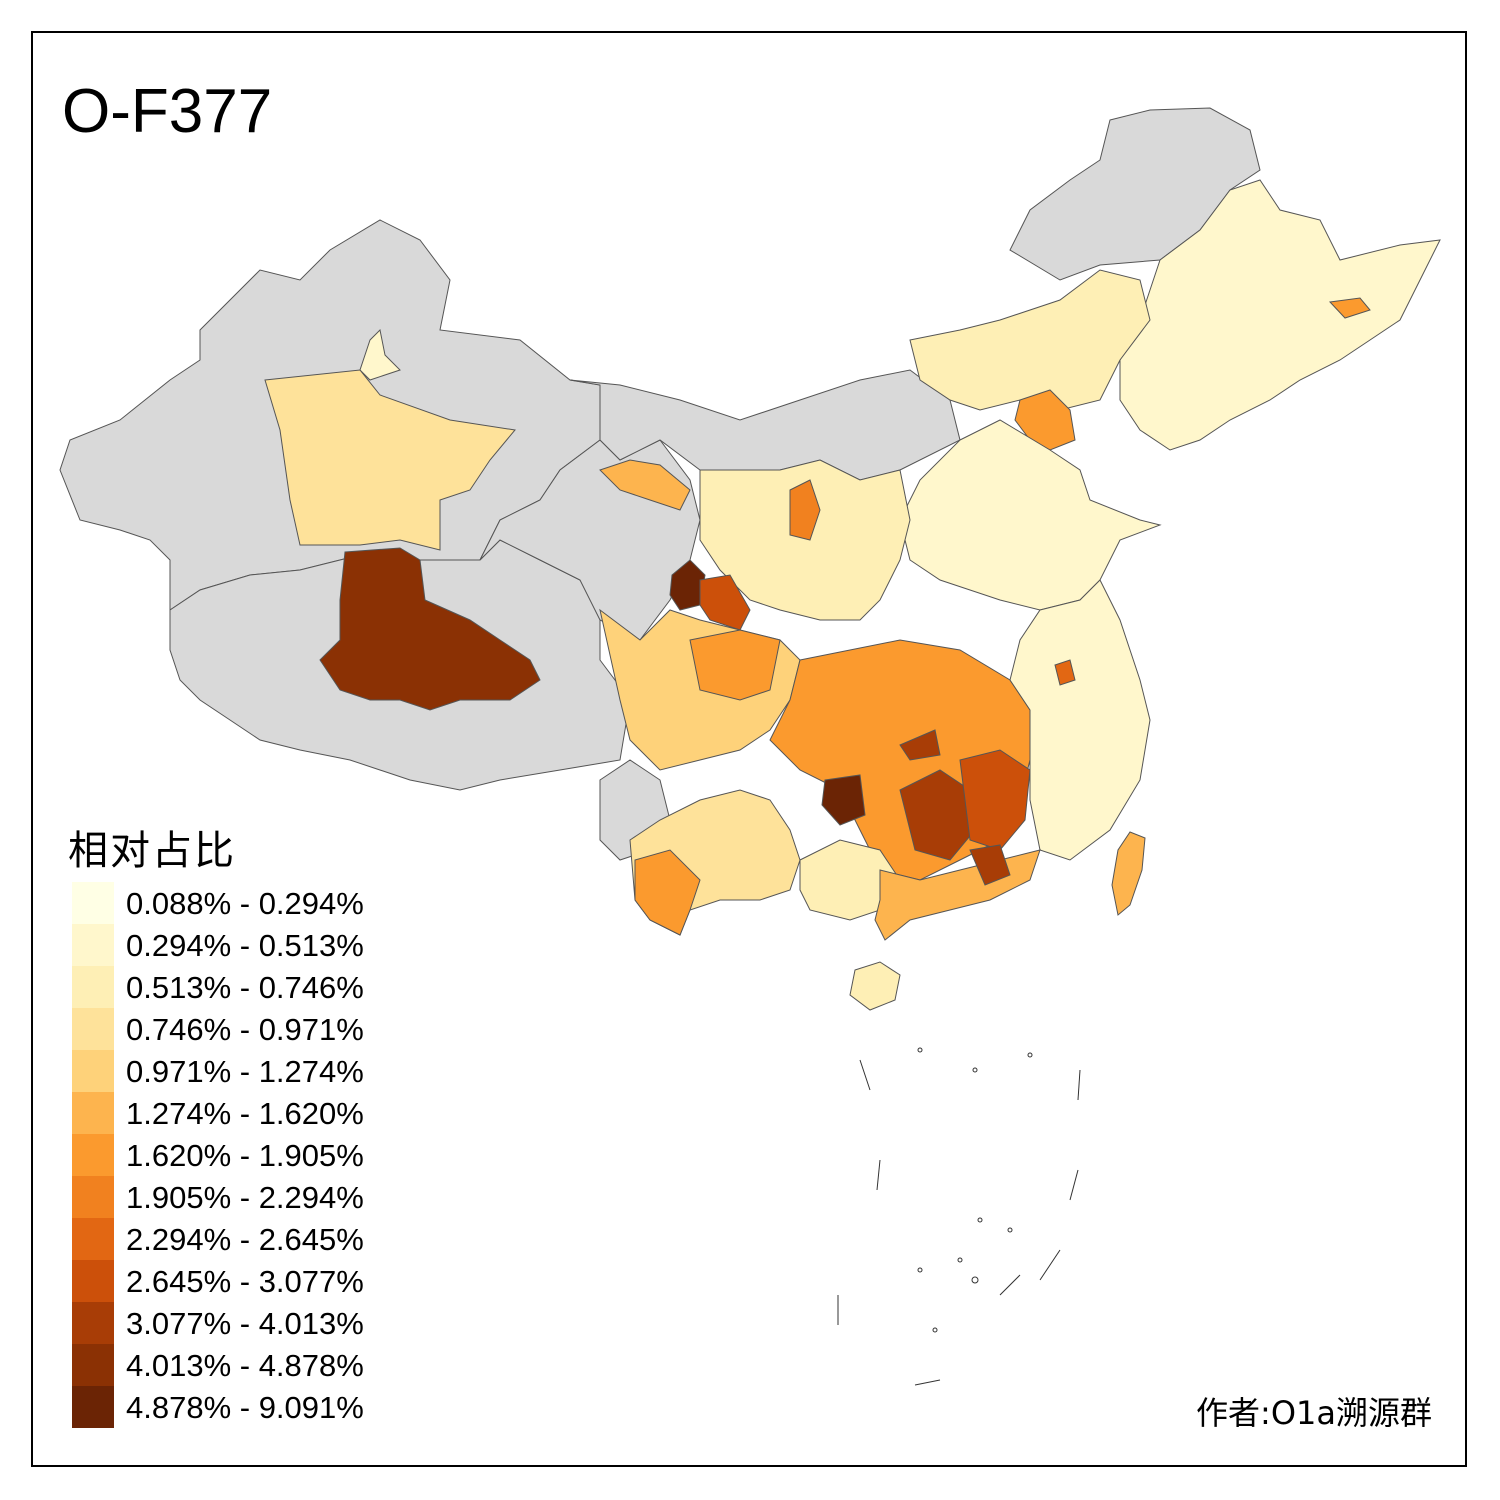  Describe the element at coordinates (245, 1197) in the screenshot. I see `legend-label: 1.905% - 2.294%` at that location.